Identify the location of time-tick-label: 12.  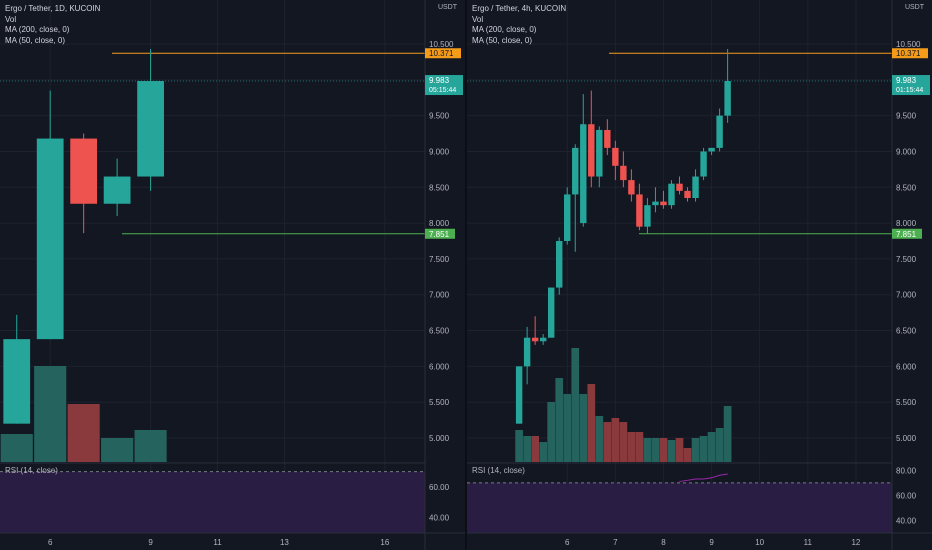
(855, 542).